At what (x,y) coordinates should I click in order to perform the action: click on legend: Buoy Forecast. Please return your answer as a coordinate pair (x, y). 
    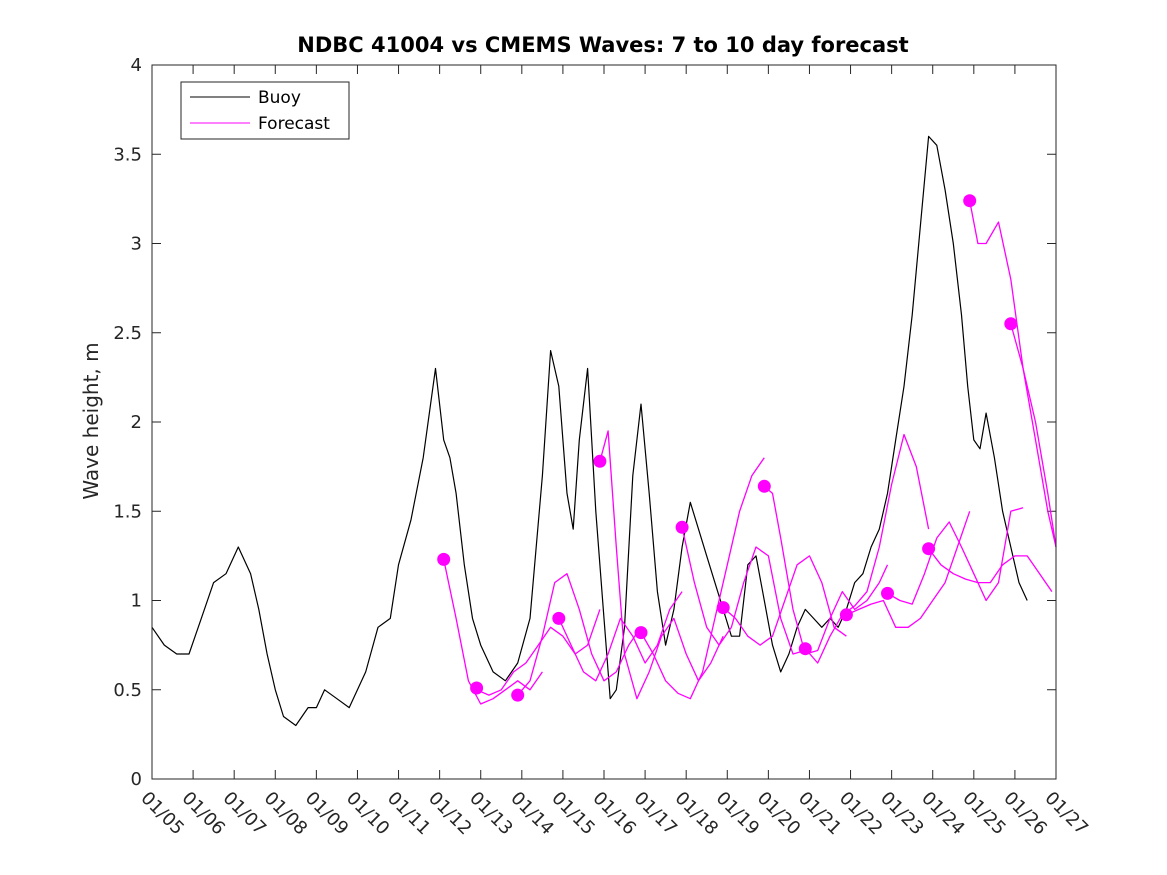
    Looking at the image, I should click on (265, 110).